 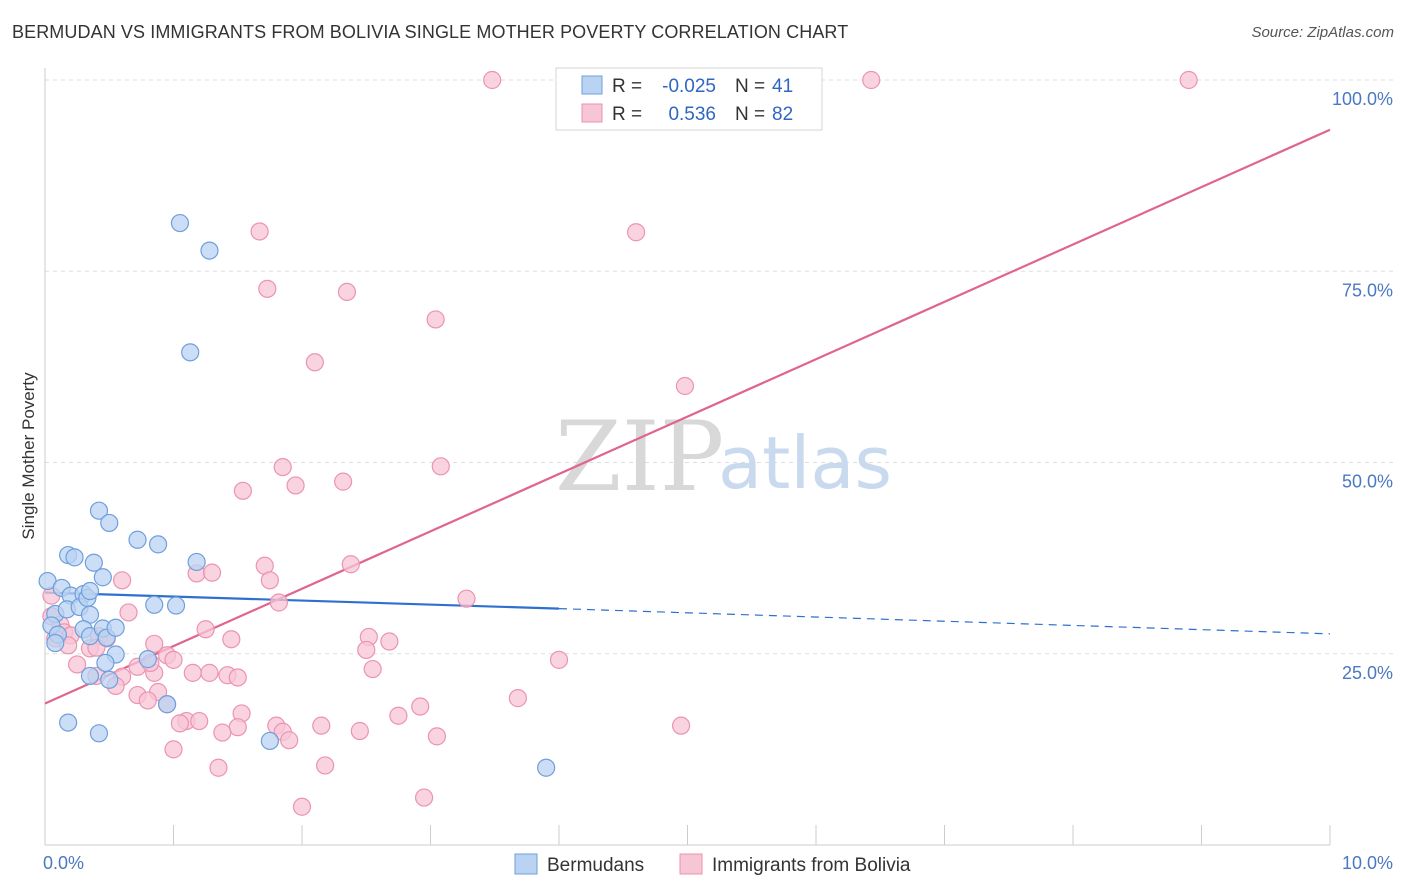 I want to click on watermark-zip: ZIP, so click(x=639, y=457).